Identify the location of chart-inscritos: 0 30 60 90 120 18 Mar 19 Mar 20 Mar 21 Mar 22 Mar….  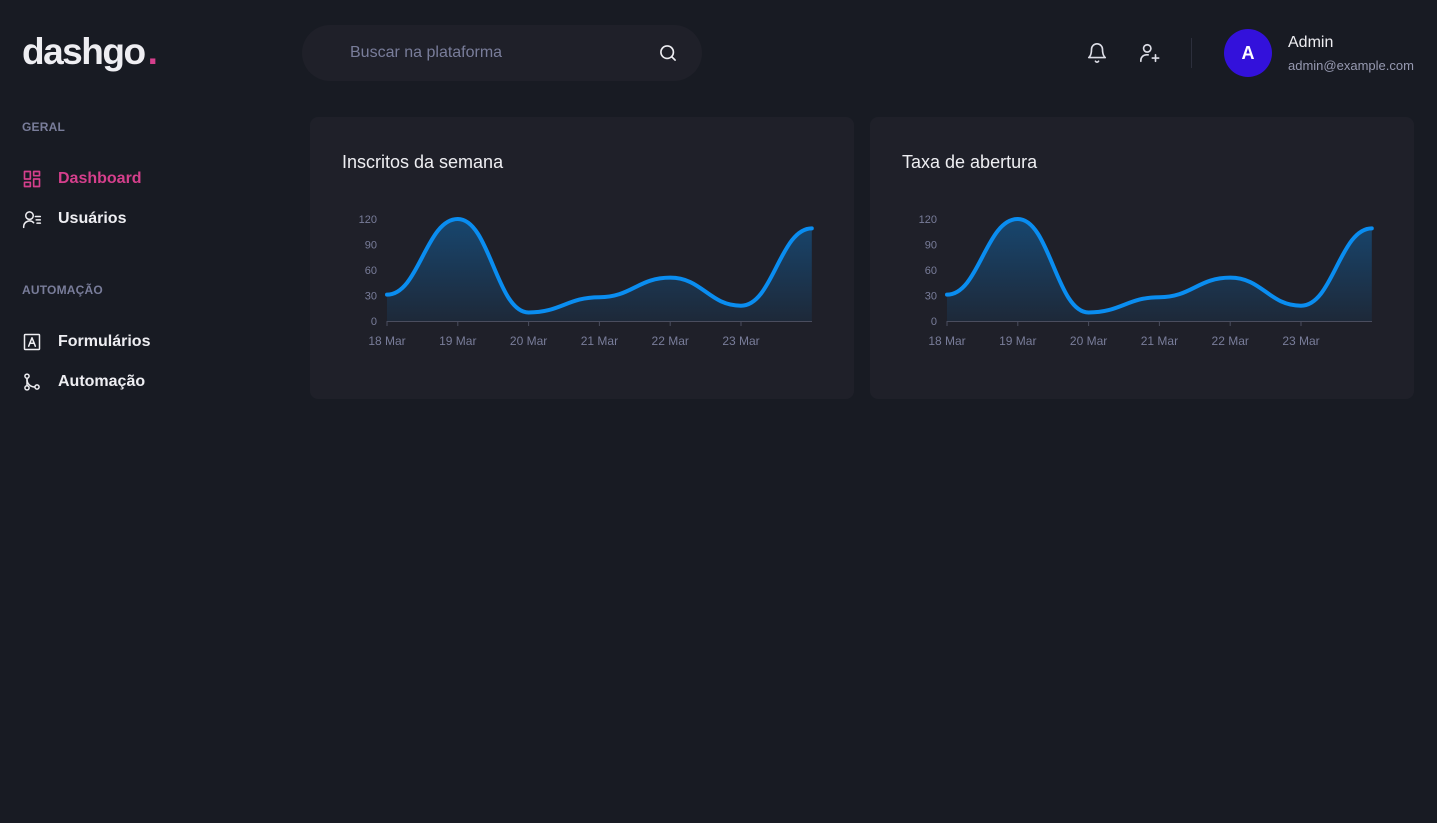
(586, 281).